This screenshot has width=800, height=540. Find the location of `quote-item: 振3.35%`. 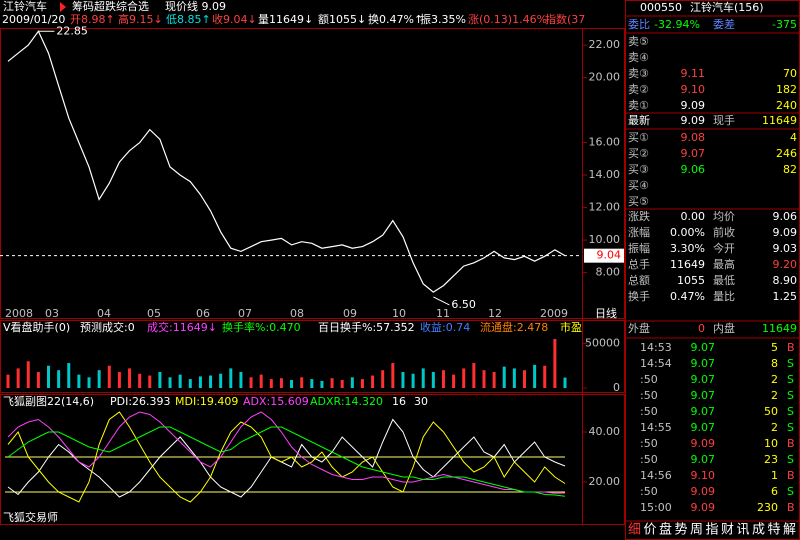

quote-item: 振3.35% is located at coordinates (443, 19).